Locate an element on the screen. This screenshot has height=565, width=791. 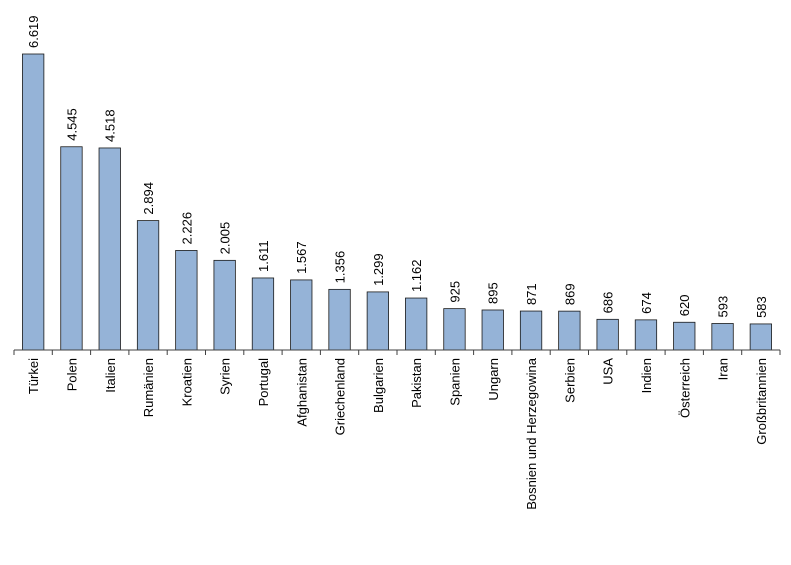
category-label-0: Türkei is located at coordinates (33, 376).